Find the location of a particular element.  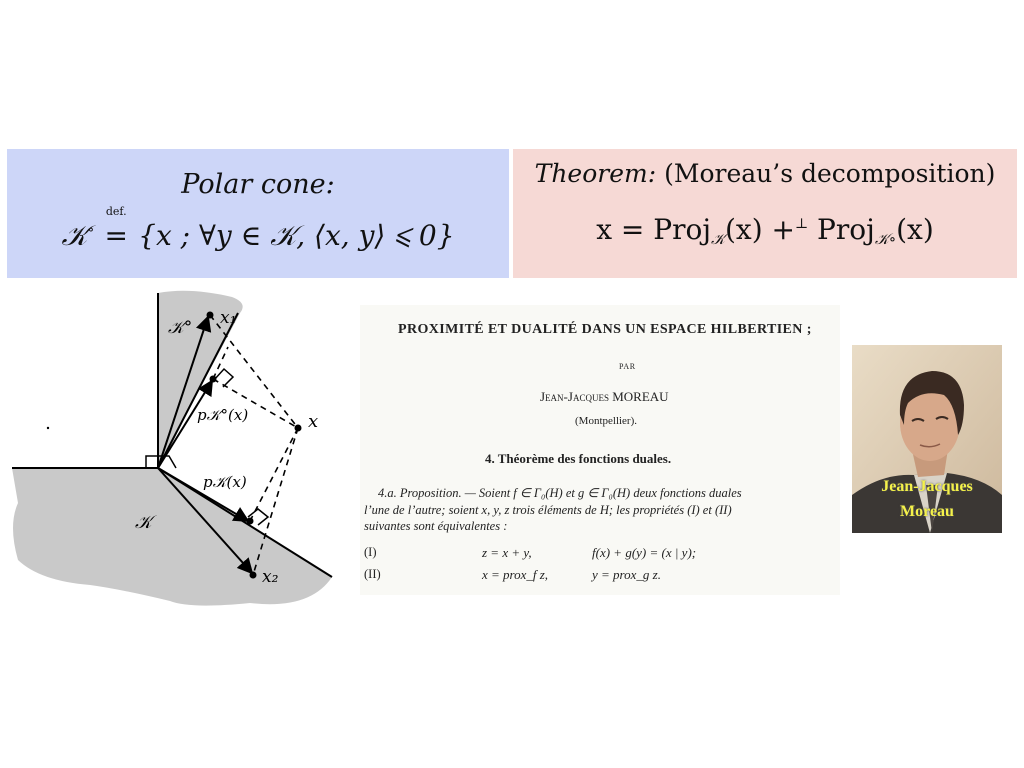

label-x: x is located at coordinates (313, 421).